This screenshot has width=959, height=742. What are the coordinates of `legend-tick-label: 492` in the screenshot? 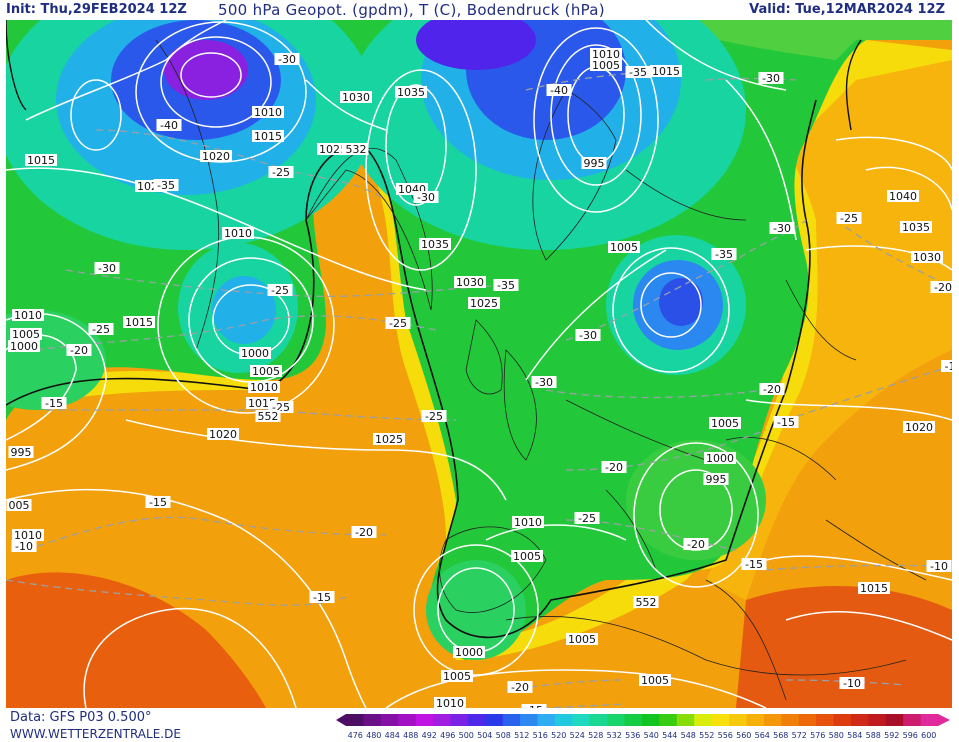 It's located at (429, 735).